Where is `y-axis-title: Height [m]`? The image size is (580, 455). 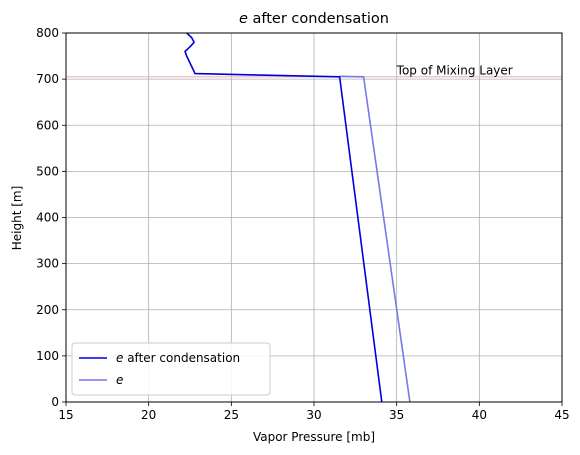
y-axis-title: Height [m] is located at coordinates (17, 218).